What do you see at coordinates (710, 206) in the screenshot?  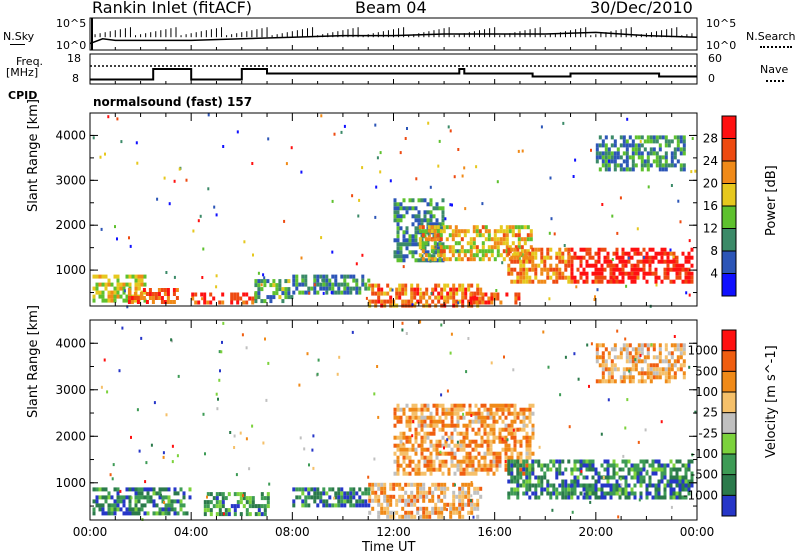 I see `power-colorbar-tick-label: 16` at bounding box center [710, 206].